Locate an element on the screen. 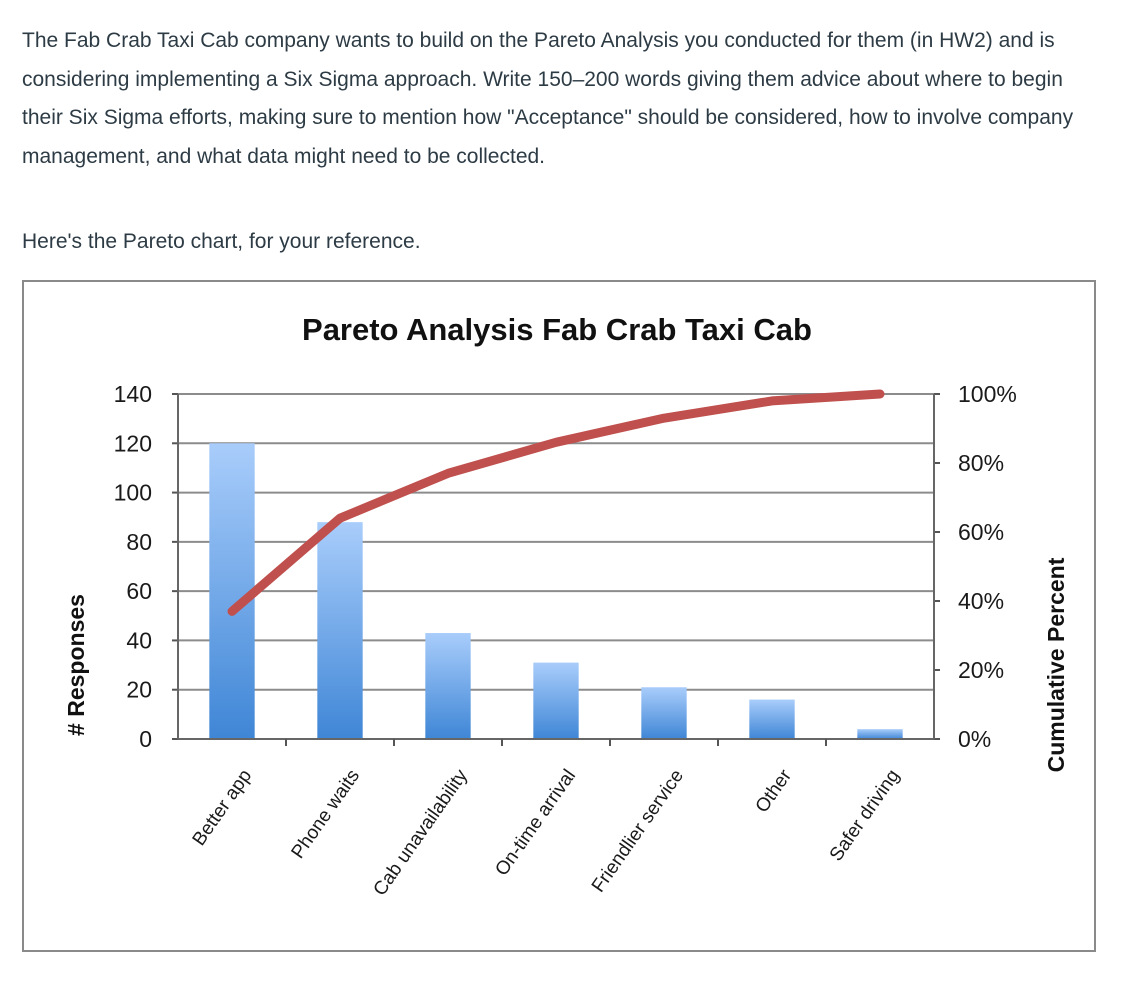 The height and width of the screenshot is (981, 1125). y2-tick-label: 60% is located at coordinates (981, 532).